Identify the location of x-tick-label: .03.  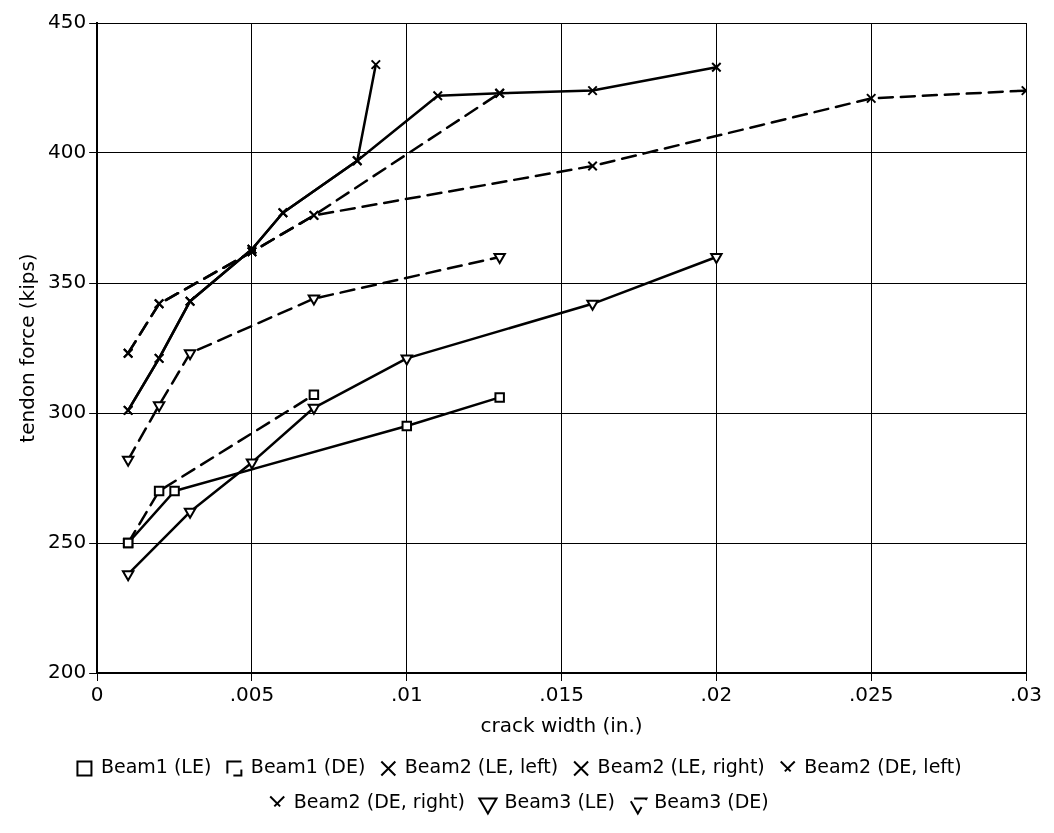
(1026, 694).